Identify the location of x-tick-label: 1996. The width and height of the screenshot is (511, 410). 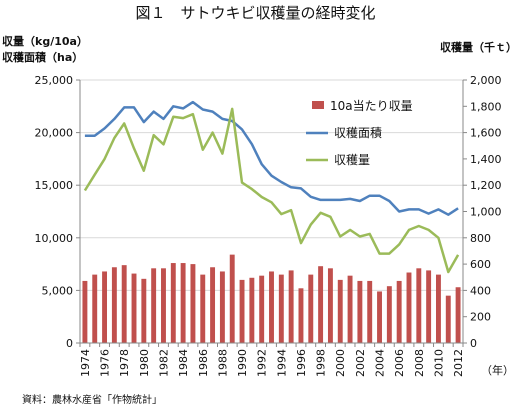
(301, 363).